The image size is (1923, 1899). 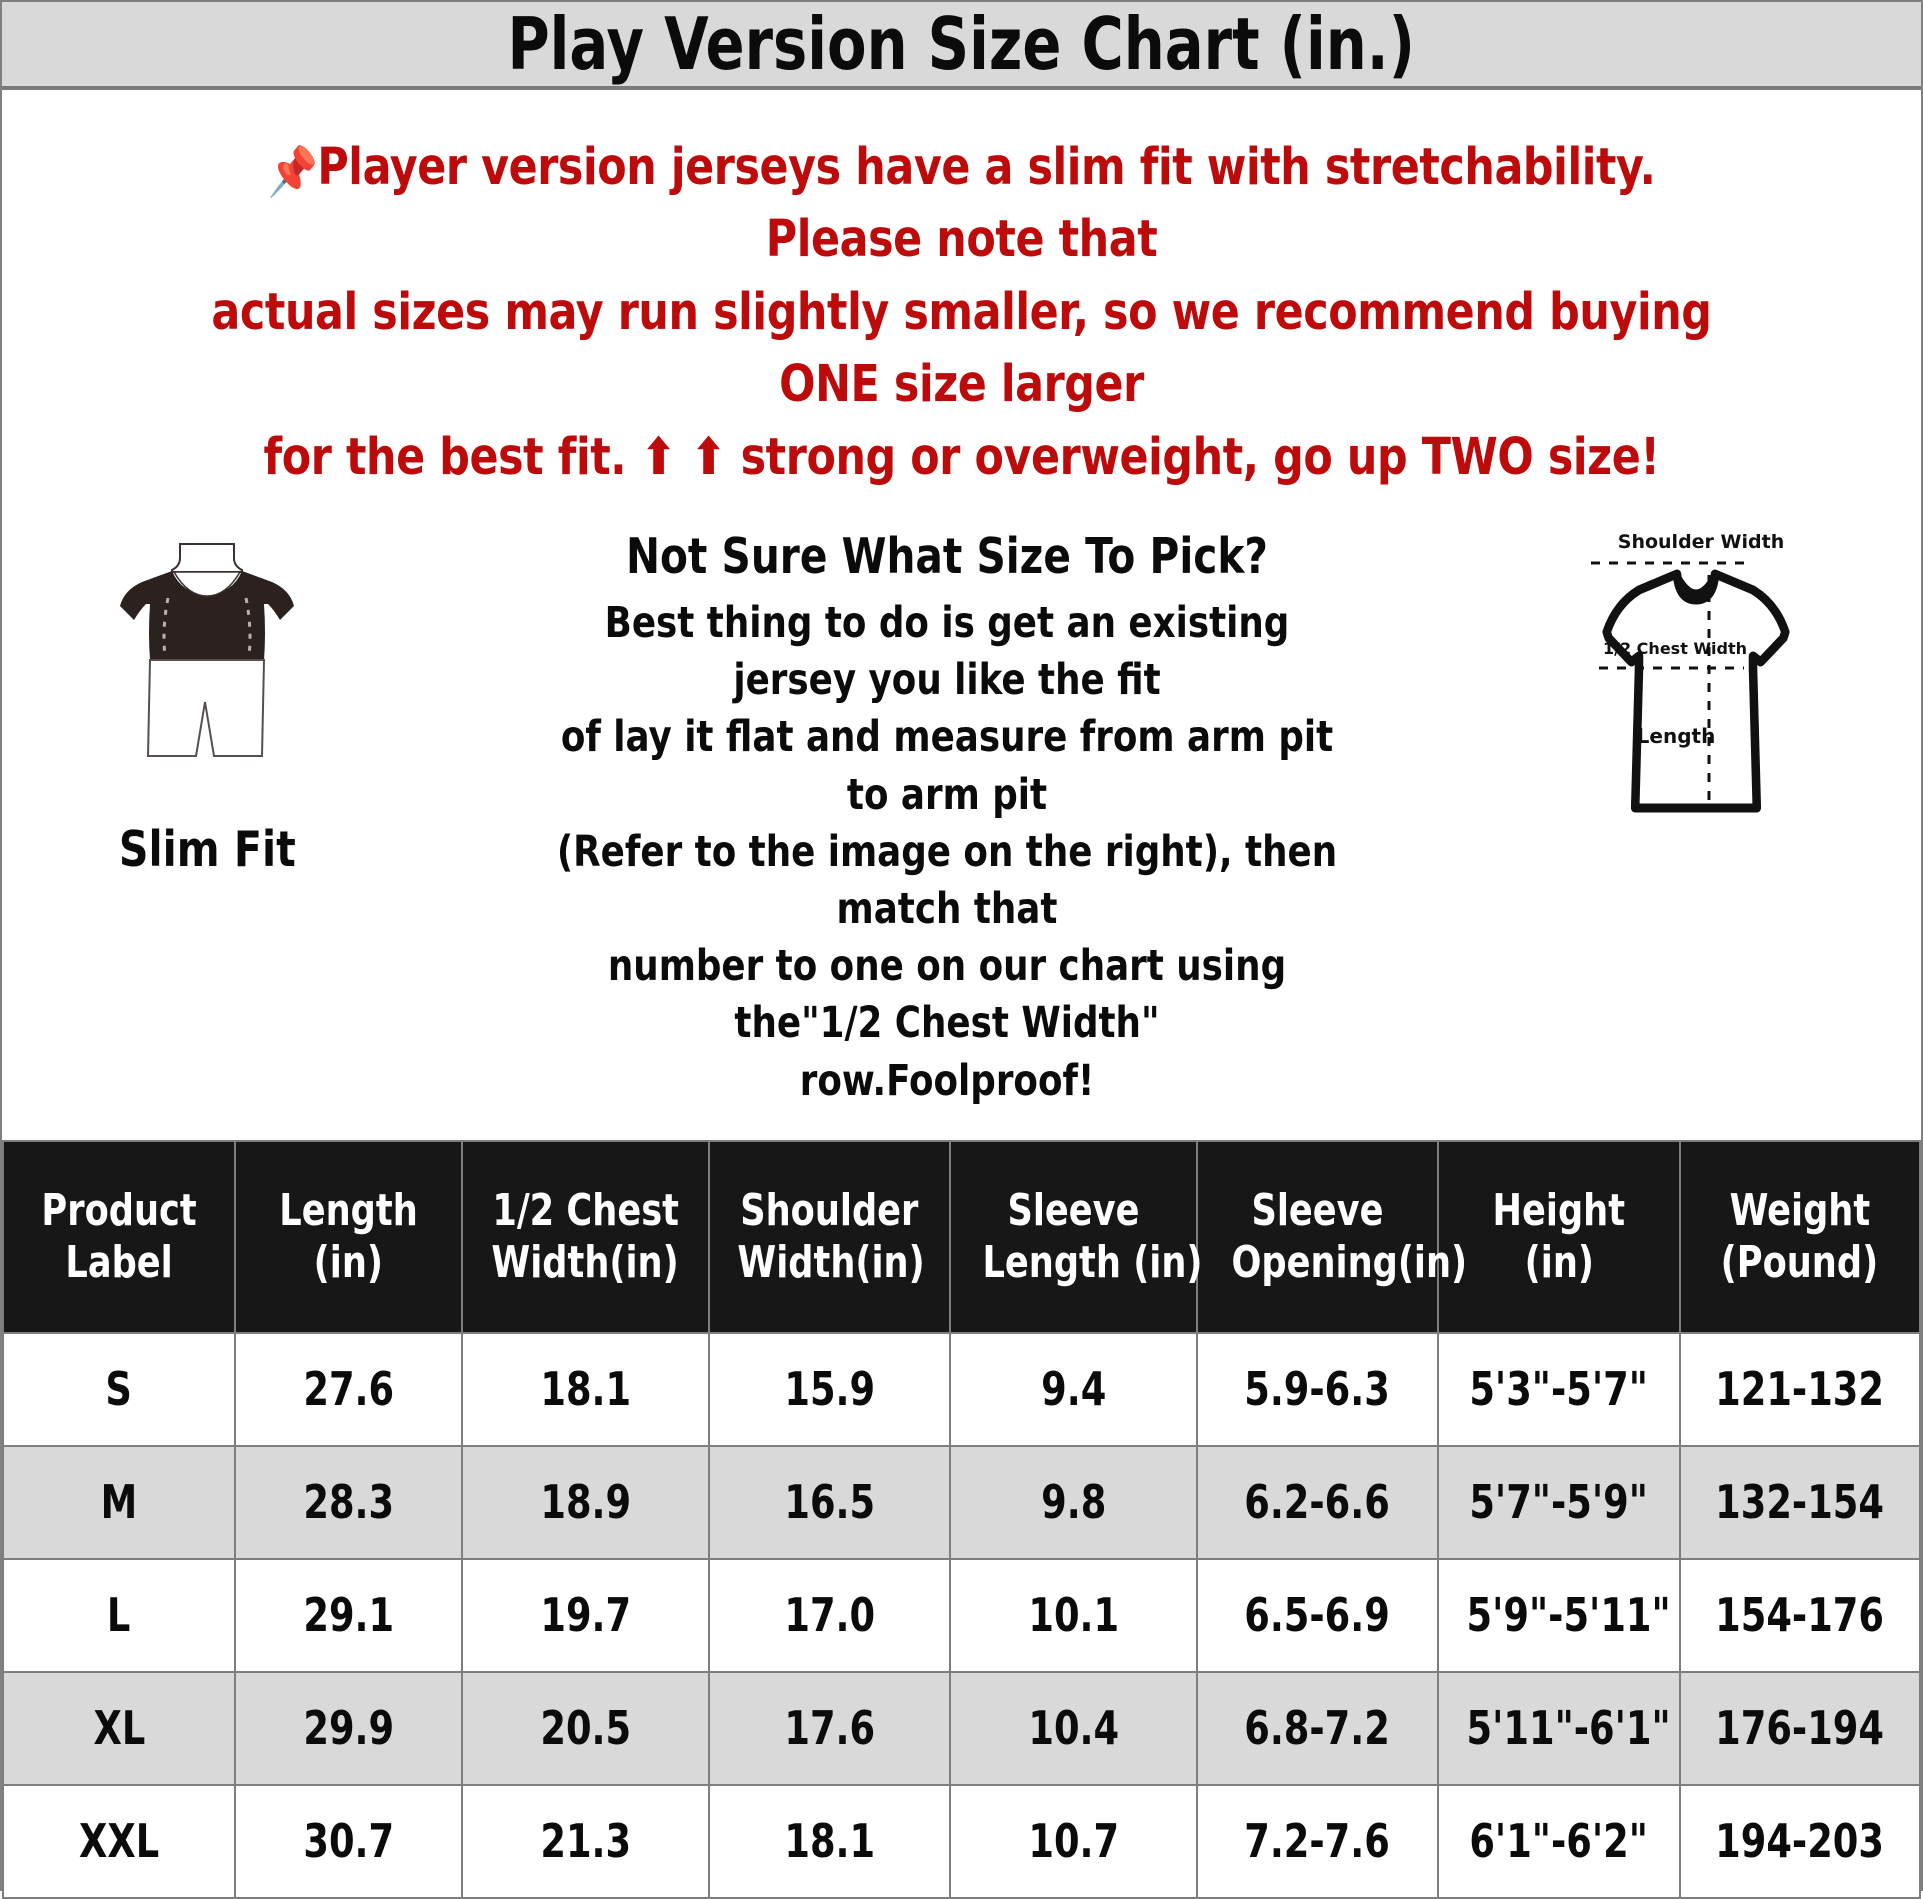 What do you see at coordinates (829, 1236) in the screenshot?
I see `column-header-shoulder-width: Shoulder Width(in)` at bounding box center [829, 1236].